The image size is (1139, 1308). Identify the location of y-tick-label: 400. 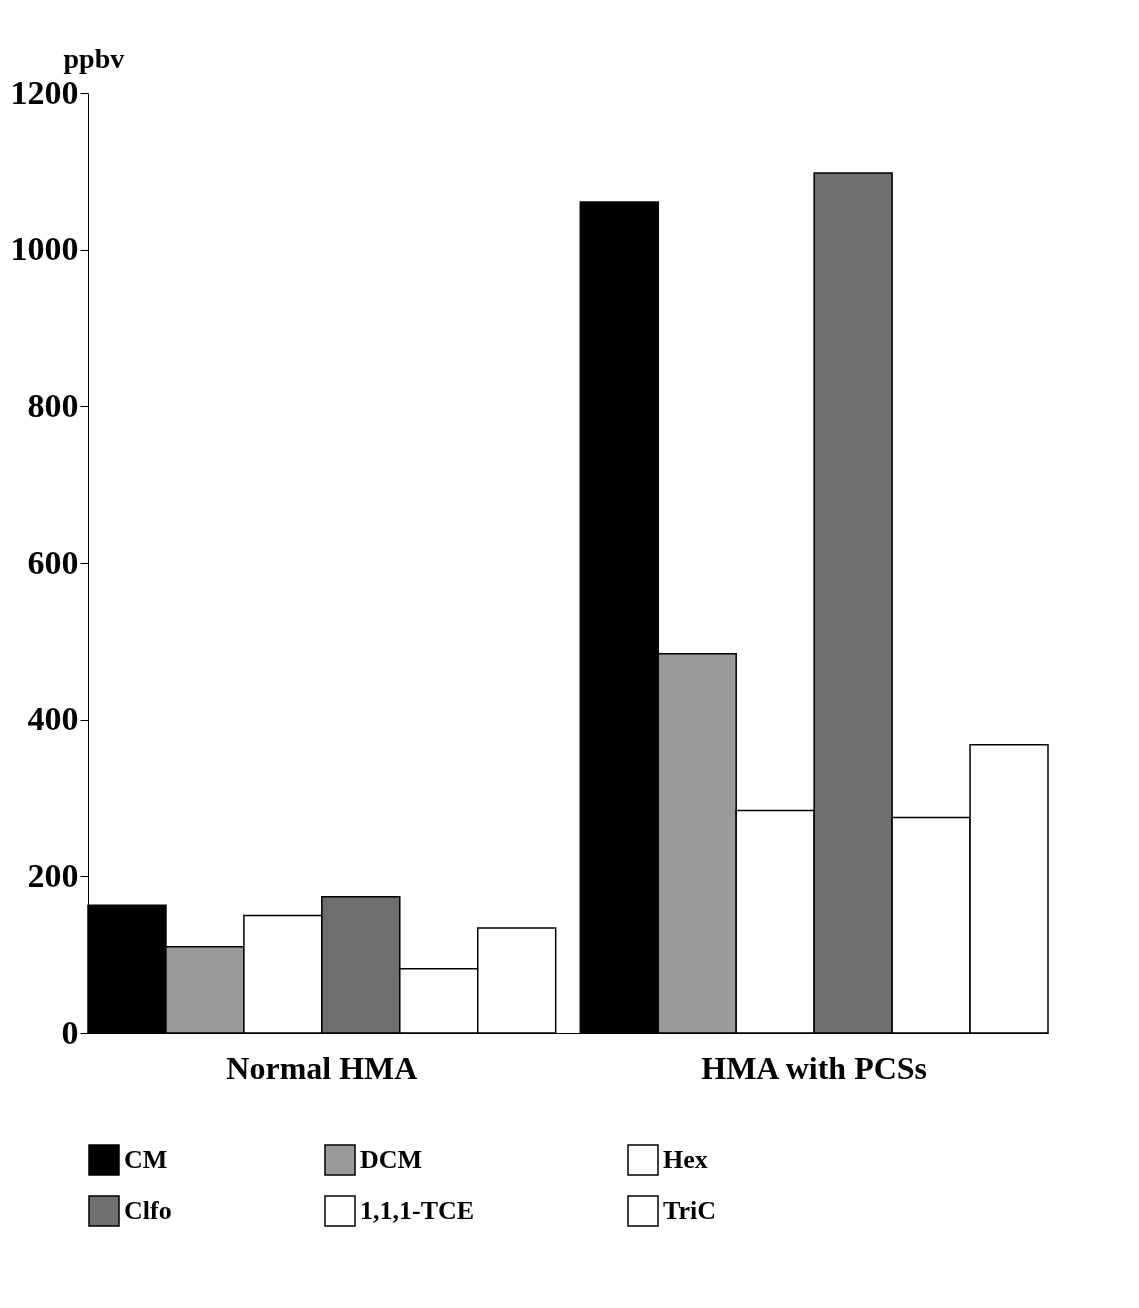
(53, 719).